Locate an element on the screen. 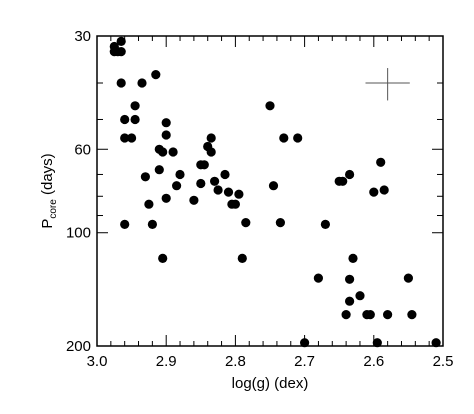  y-axis-label-suffix: (days) is located at coordinates (47, 176).